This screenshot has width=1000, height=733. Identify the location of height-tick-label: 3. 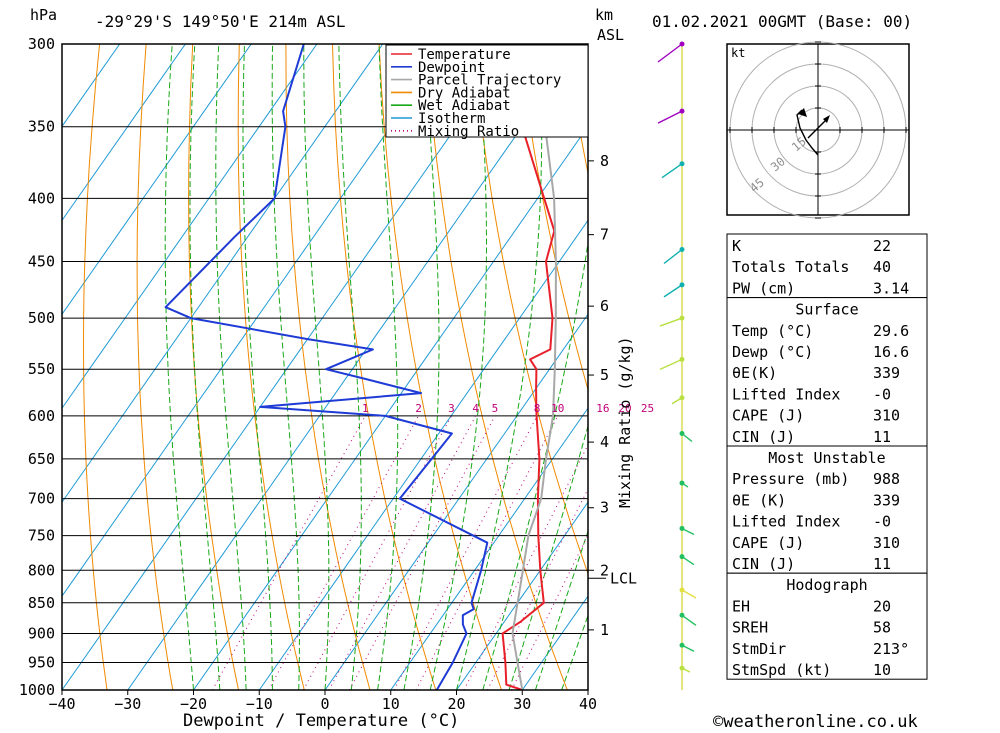
(604, 508).